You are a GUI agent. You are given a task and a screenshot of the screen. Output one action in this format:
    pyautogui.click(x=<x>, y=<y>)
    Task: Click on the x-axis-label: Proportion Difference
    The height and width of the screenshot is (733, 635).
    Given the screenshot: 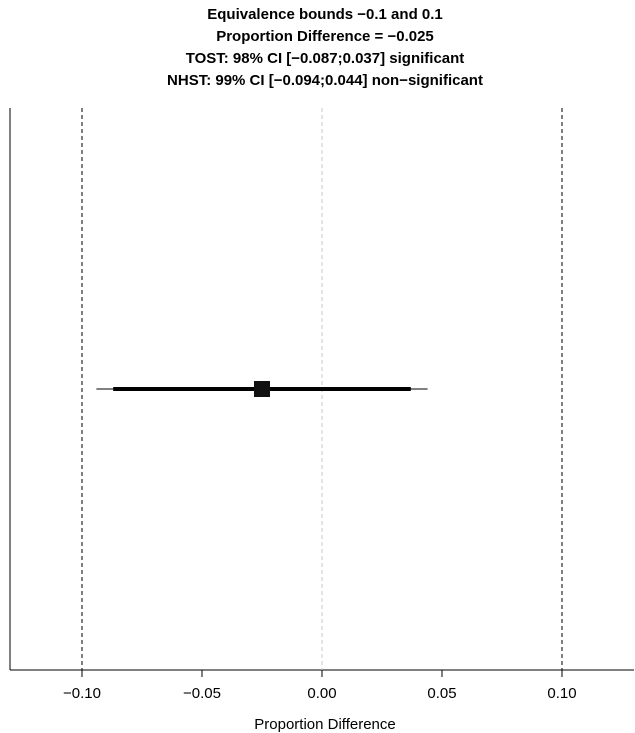 What is the action you would take?
    pyautogui.click(x=324, y=724)
    